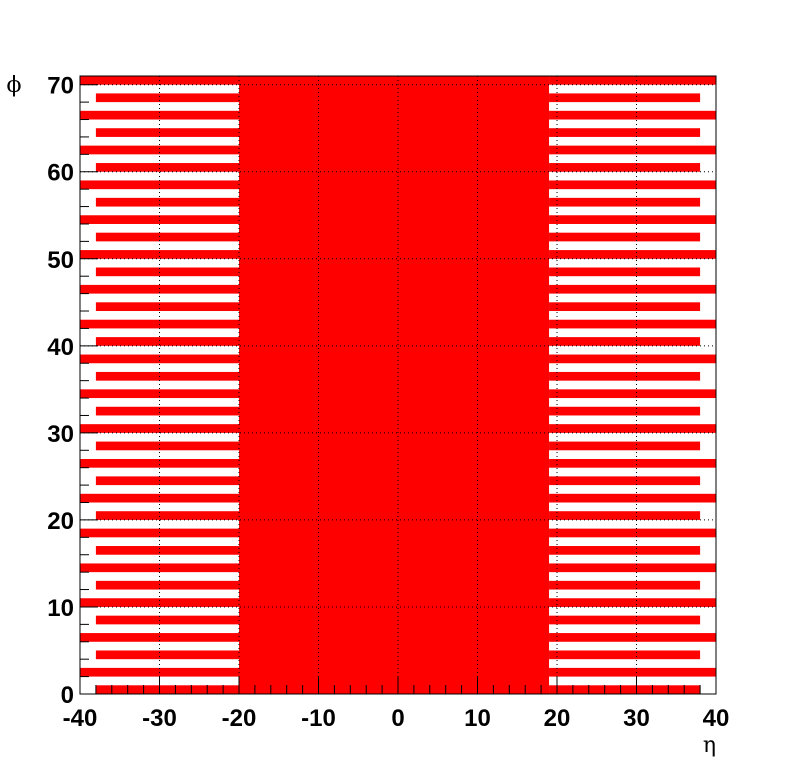 This screenshot has height=772, width=796. I want to click on cell-strip-32-right, so click(625, 132).